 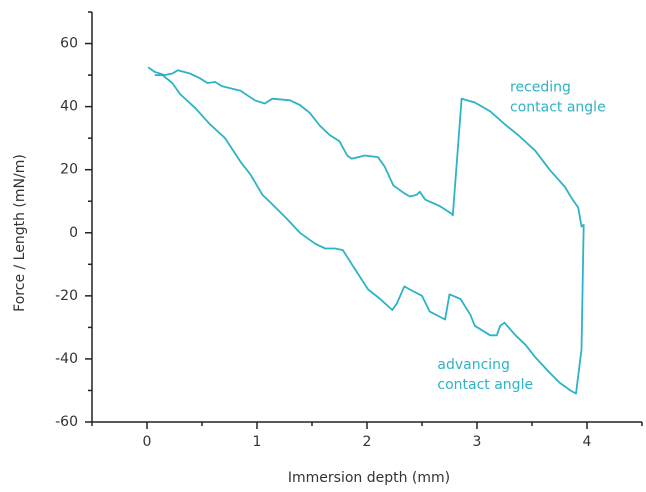 I want to click on y-tick-label: 60, so click(x=69, y=44).